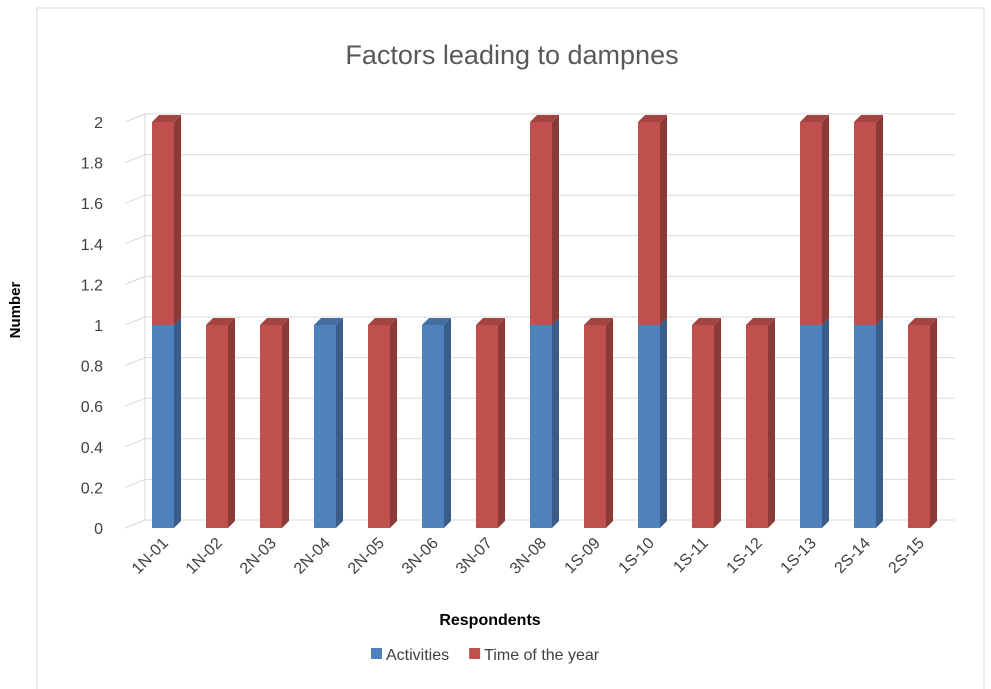  Describe the element at coordinates (489, 620) in the screenshot. I see `x-axis-title: Respondents` at that location.